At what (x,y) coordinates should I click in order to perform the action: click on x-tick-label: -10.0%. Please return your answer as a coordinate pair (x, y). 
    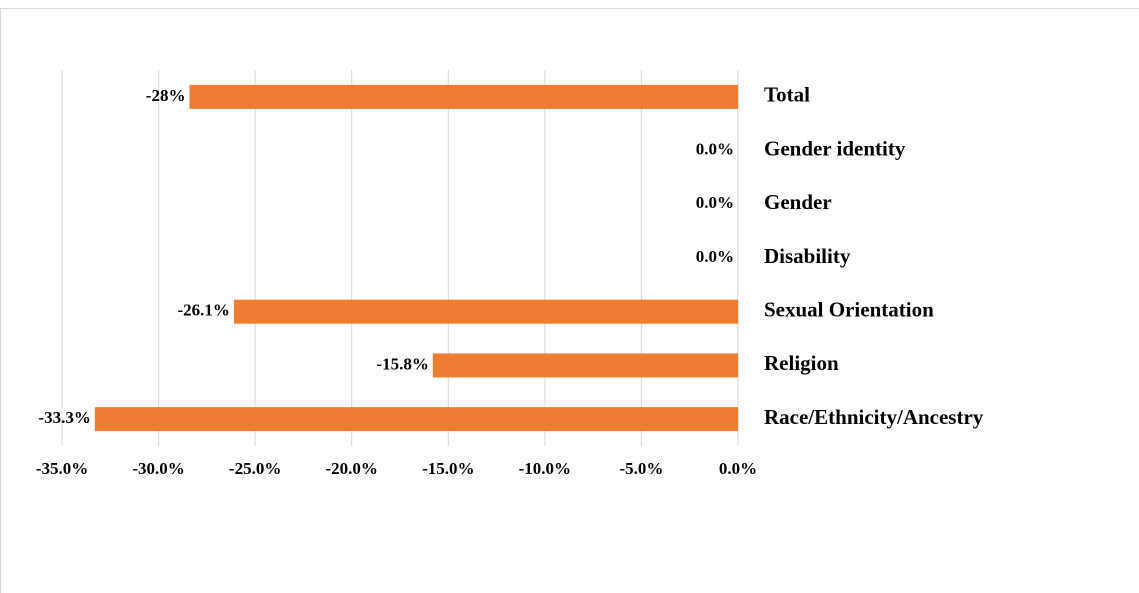
    Looking at the image, I should click on (545, 468).